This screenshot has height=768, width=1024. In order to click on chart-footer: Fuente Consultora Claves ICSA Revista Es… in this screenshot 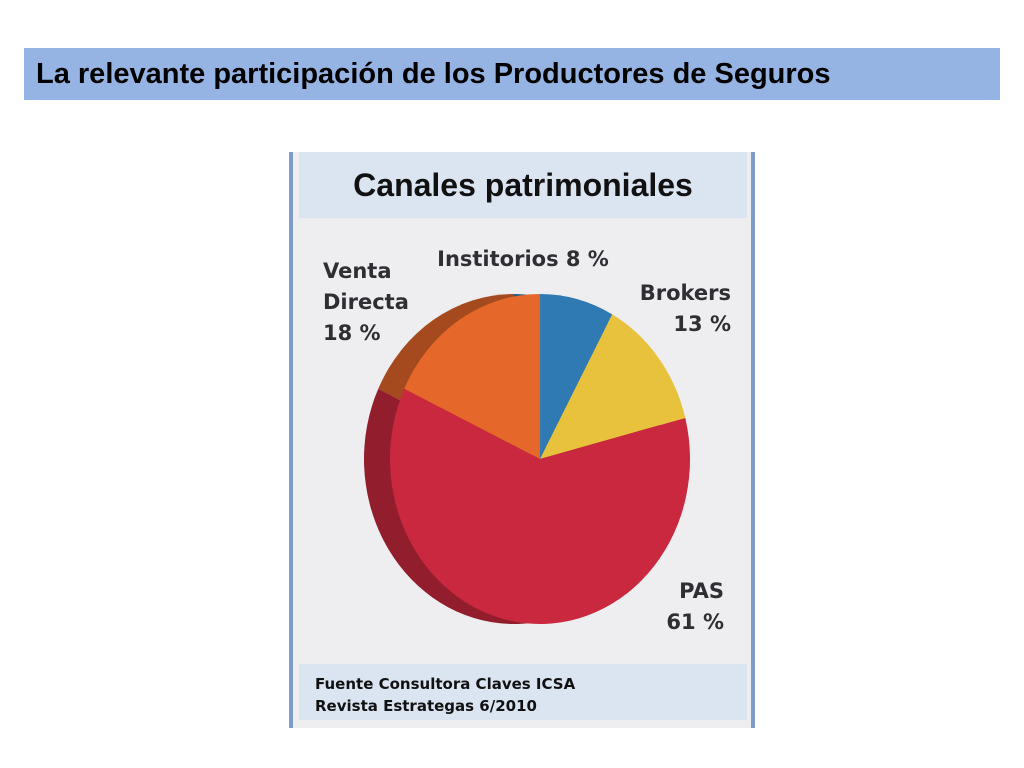, I will do `click(523, 692)`.